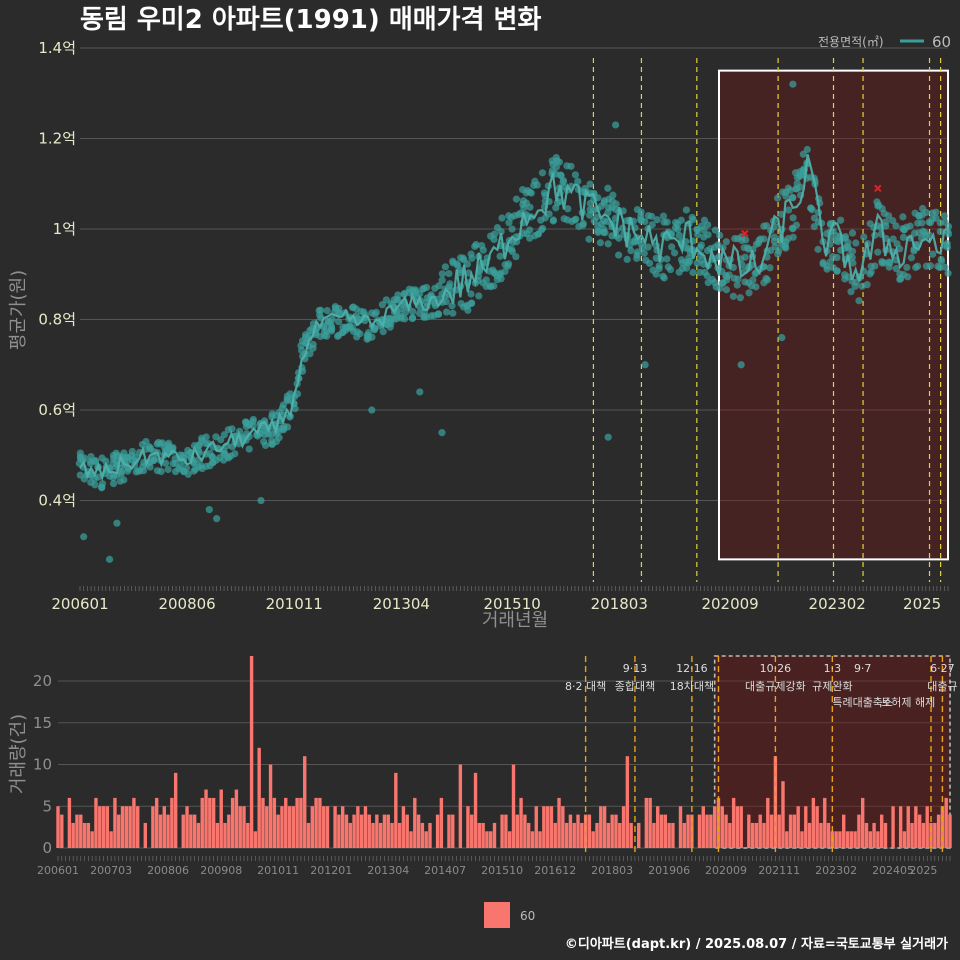 This screenshot has width=960, height=960. Describe the element at coordinates (726, 870) in the screenshot. I see `bottom-x-tick-label: 202009` at that location.